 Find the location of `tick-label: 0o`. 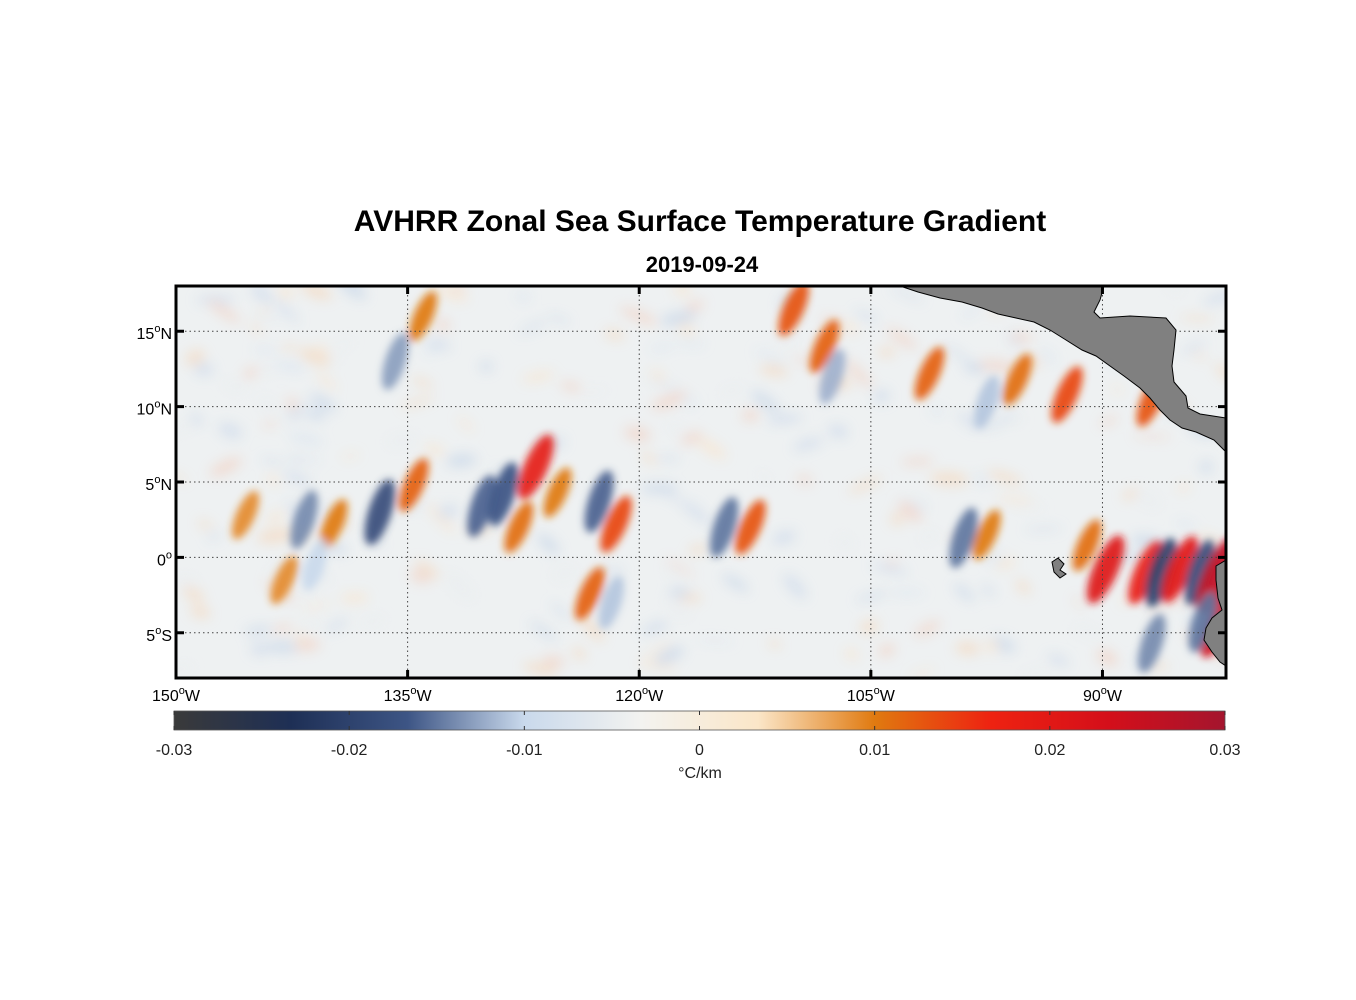

tick-label: 0o is located at coordinates (164, 559).